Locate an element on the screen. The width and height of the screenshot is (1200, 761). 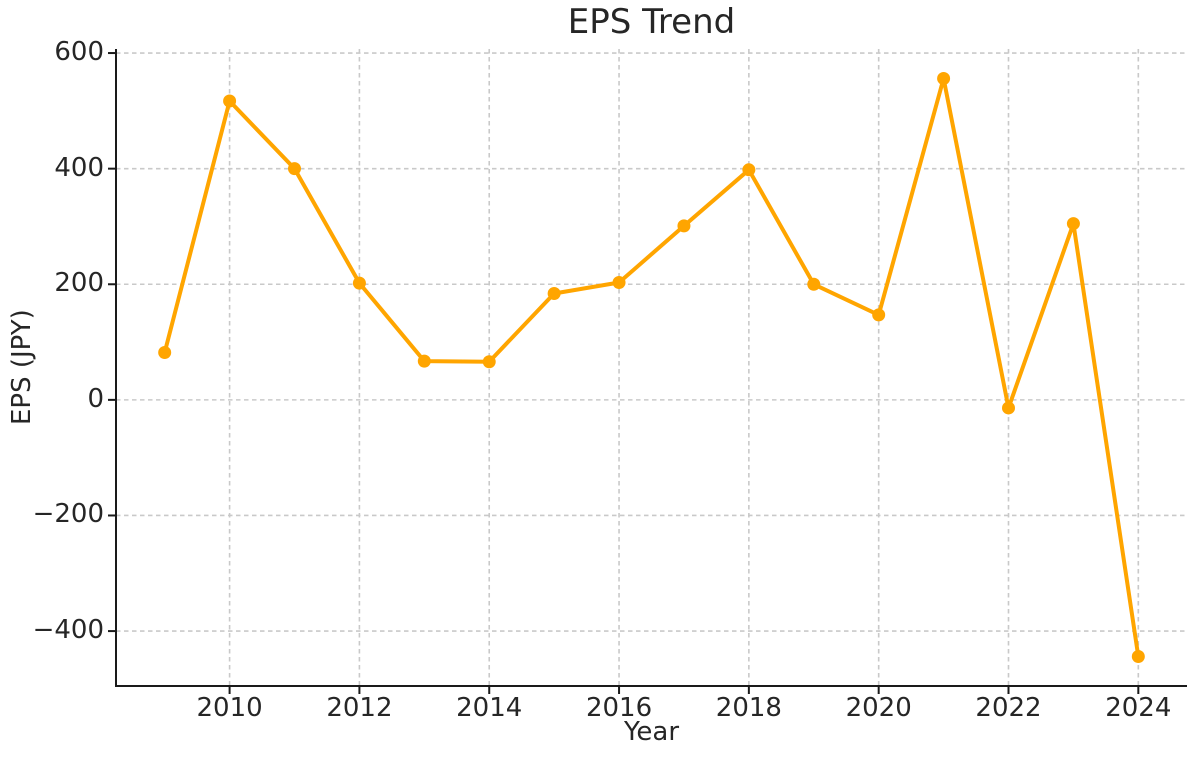
x-tick-label: 2018 is located at coordinates (748, 708).